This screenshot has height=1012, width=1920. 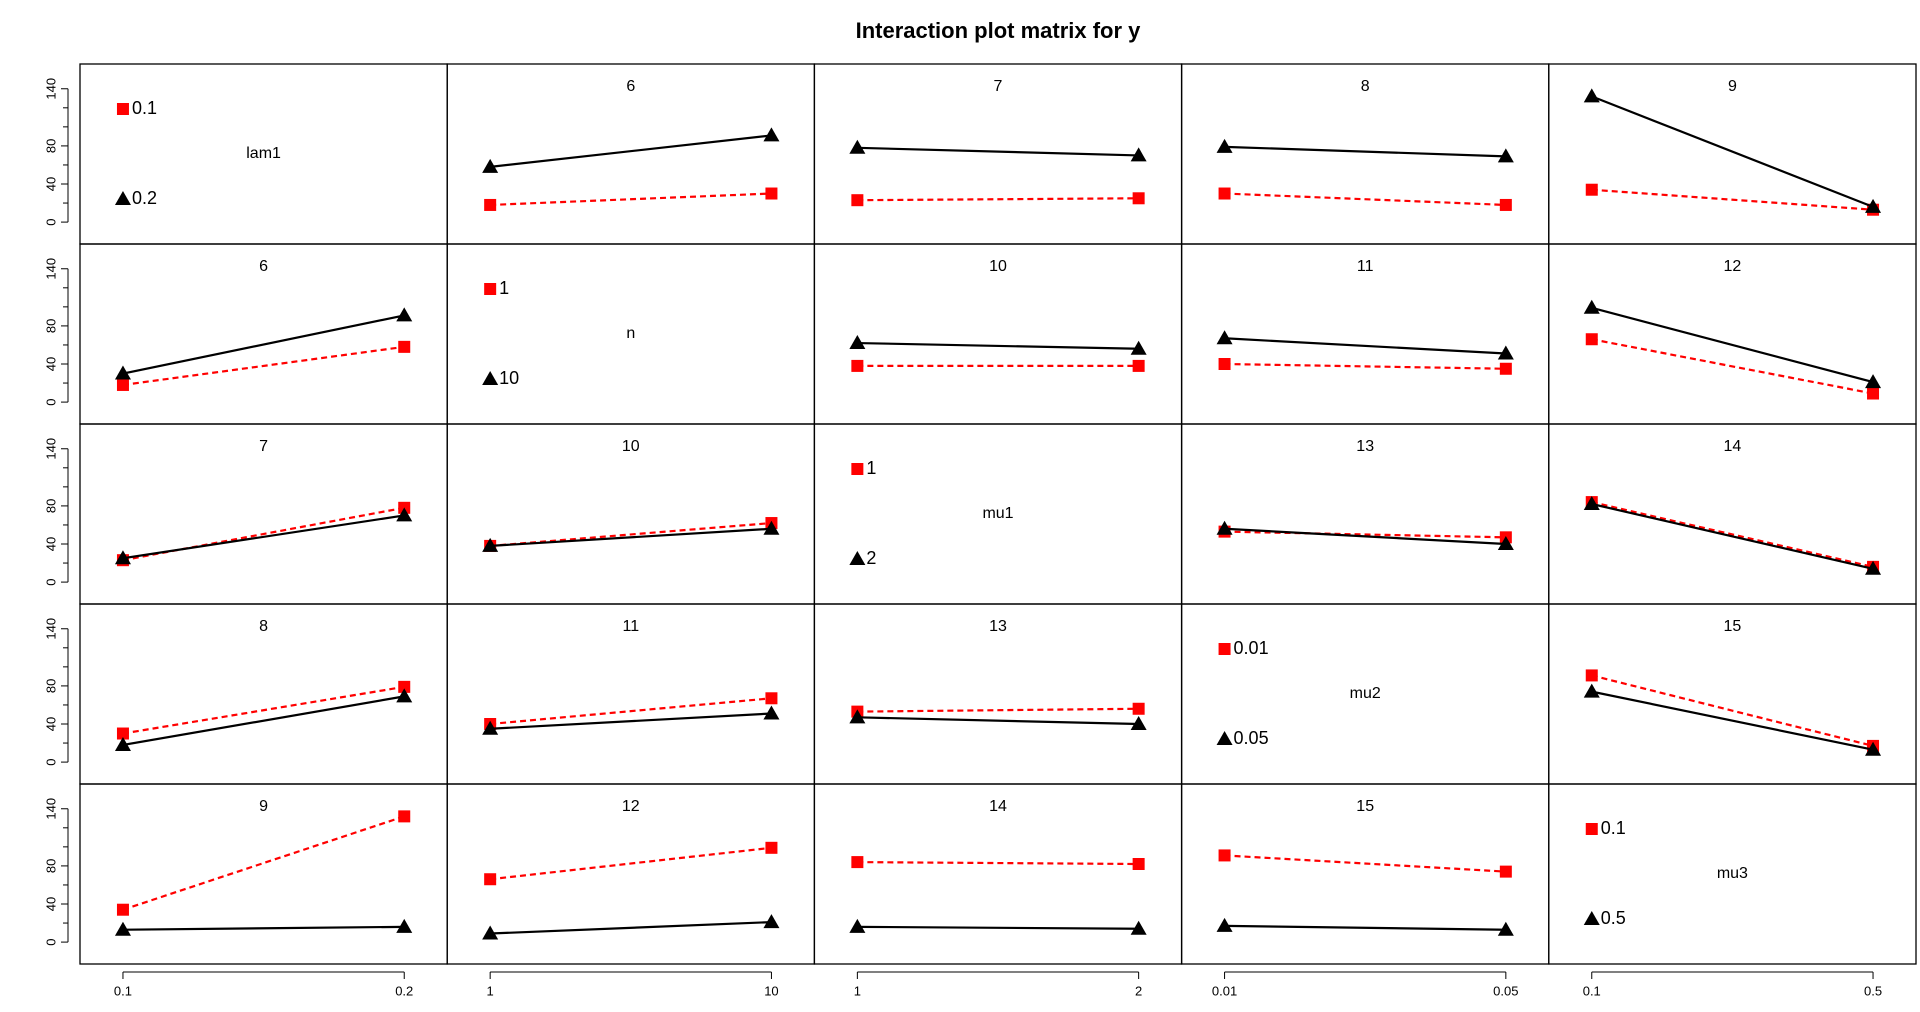 What do you see at coordinates (404, 990) in the screenshot?
I see `x-tick-label: 0.2` at bounding box center [404, 990].